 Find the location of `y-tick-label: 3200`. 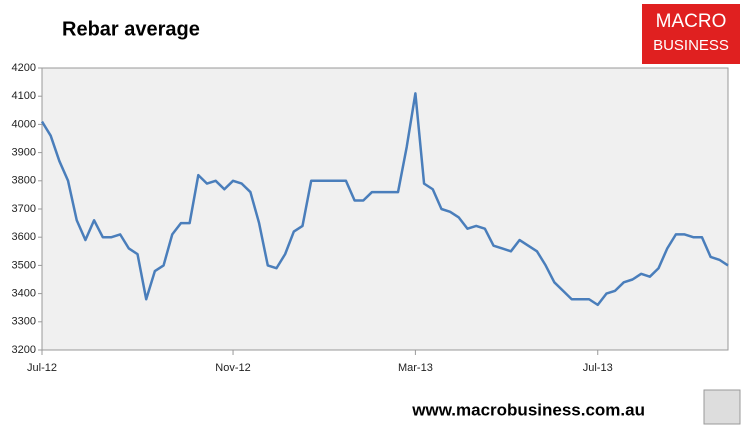

y-tick-label: 3200 is located at coordinates (24, 350).